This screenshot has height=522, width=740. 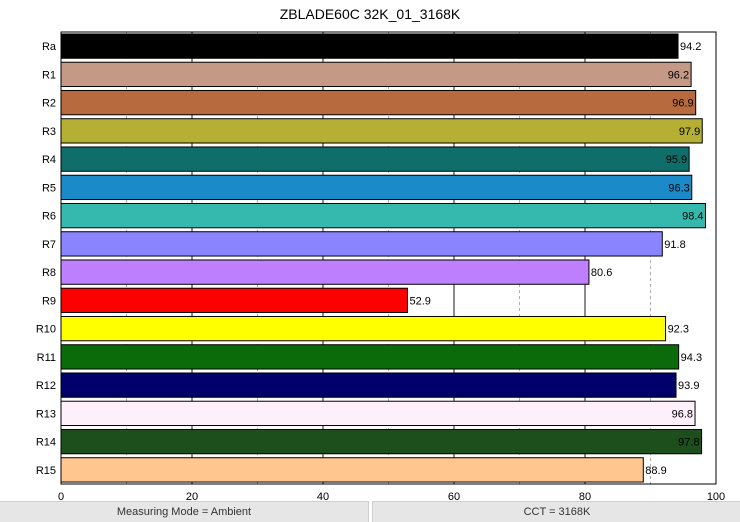 What do you see at coordinates (655, 471) in the screenshot?
I see `value-label: 88.9` at bounding box center [655, 471].